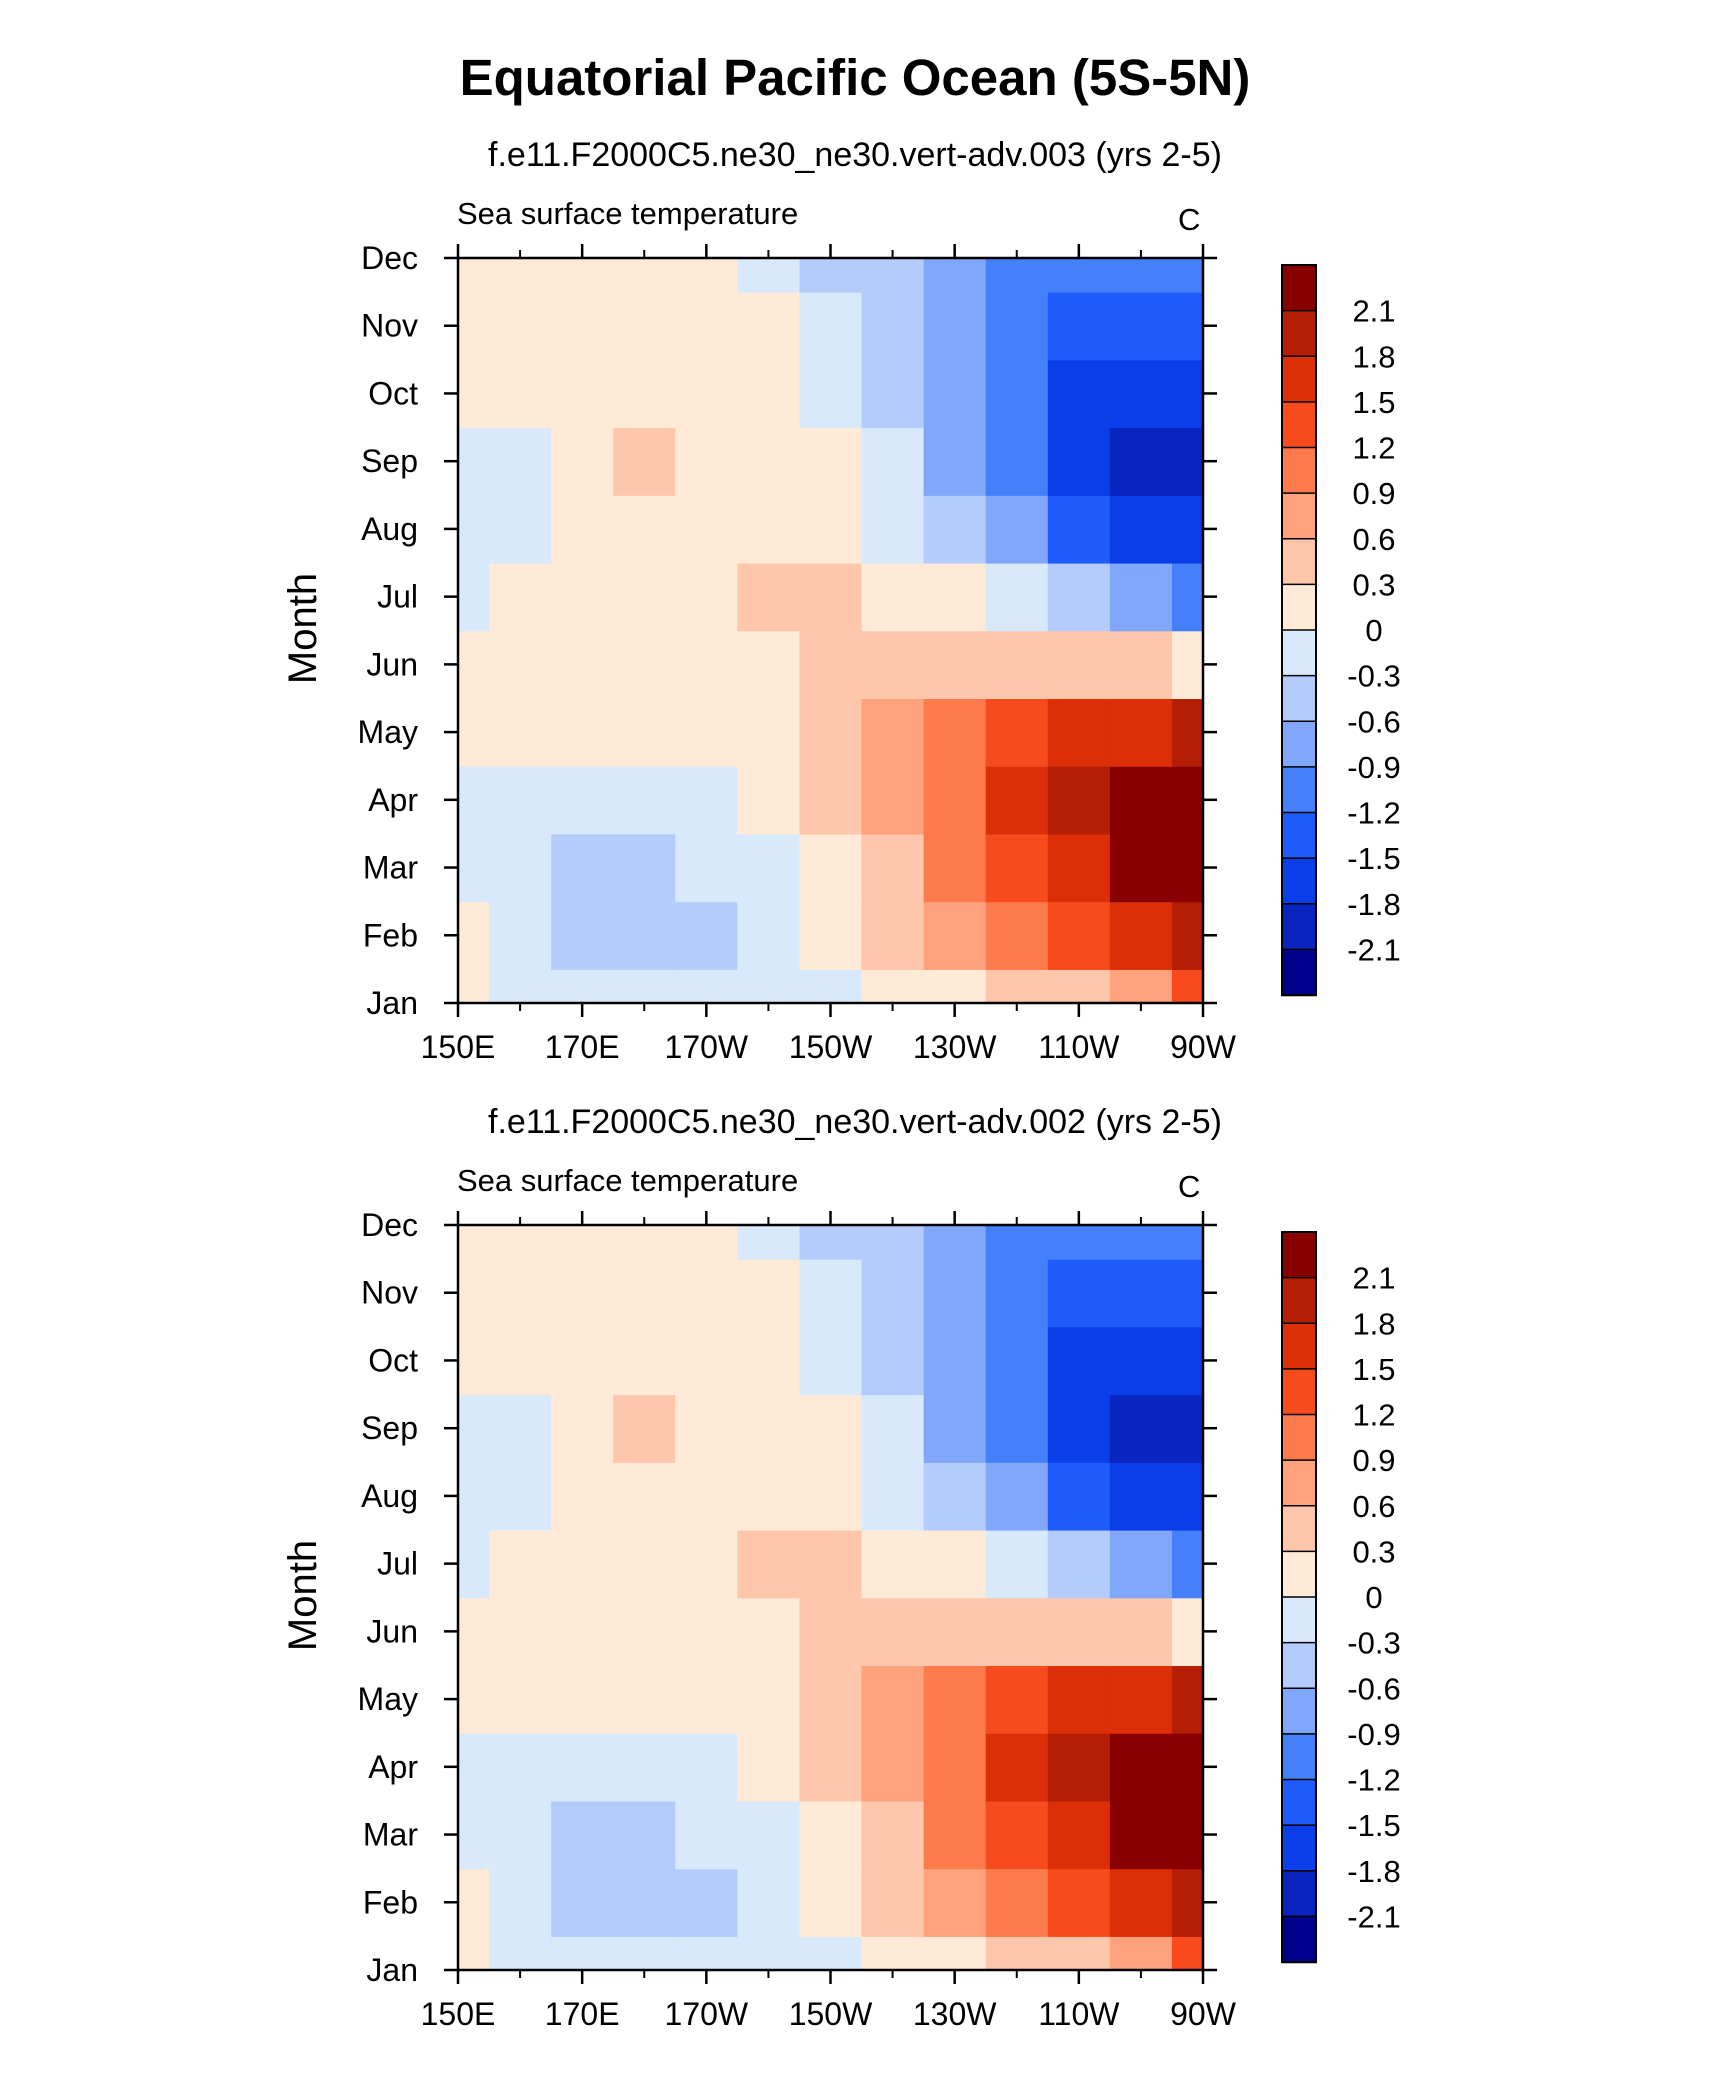 This screenshot has width=1710, height=2080. I want to click on y-tick-label: Jun, so click(392, 1631).